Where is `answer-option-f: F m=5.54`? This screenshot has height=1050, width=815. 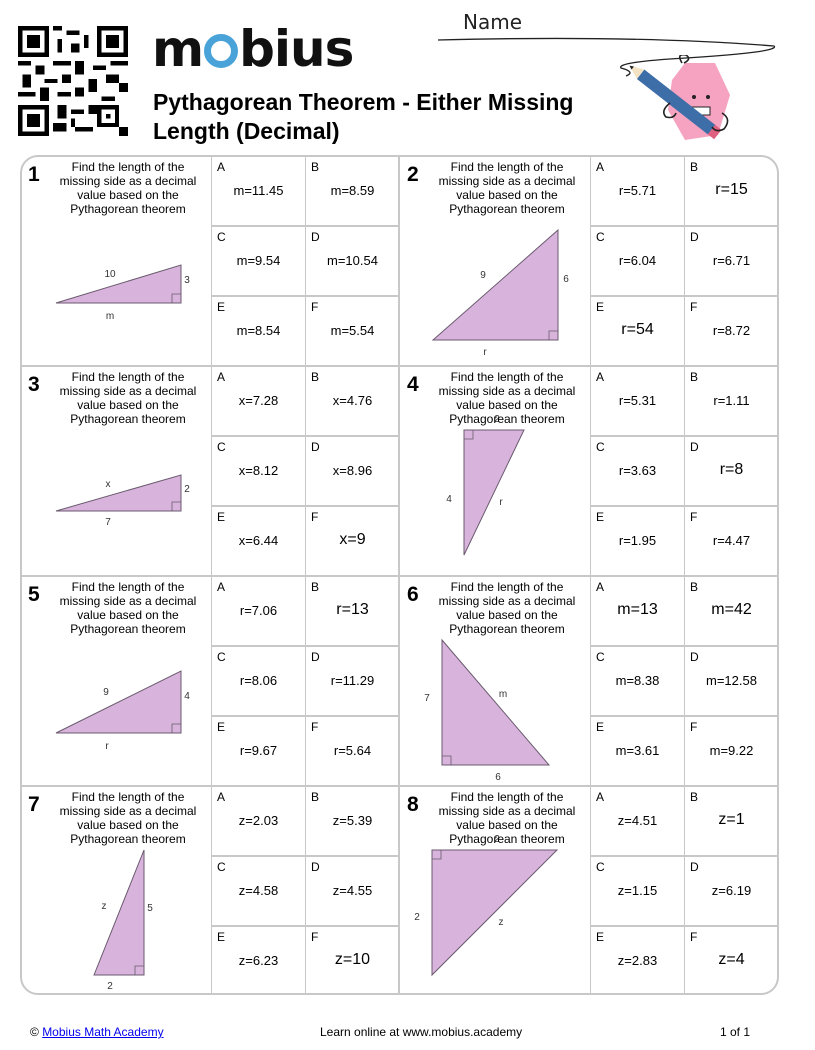
answer-option-f: F m=5.54 is located at coordinates (352, 331).